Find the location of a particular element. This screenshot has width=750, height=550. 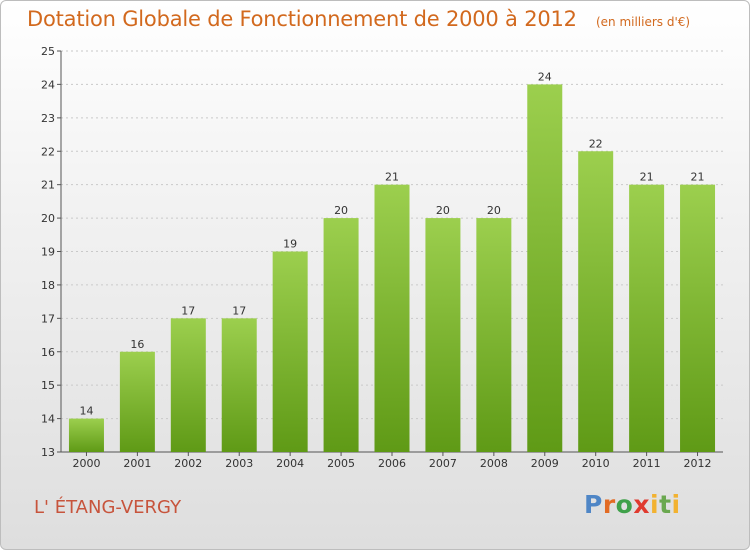

bar-2007 is located at coordinates (443, 335).